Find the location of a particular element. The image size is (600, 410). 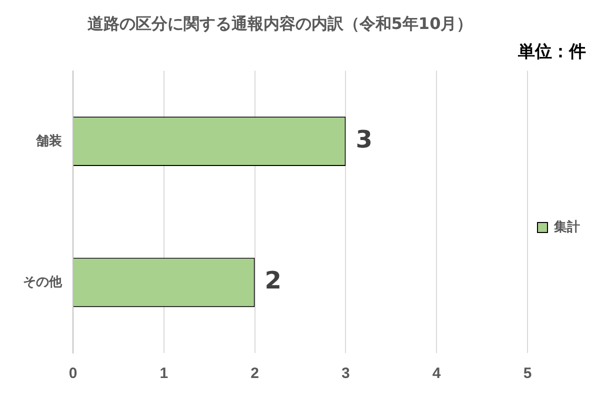

text: 単位：件 is located at coordinates (552, 52).